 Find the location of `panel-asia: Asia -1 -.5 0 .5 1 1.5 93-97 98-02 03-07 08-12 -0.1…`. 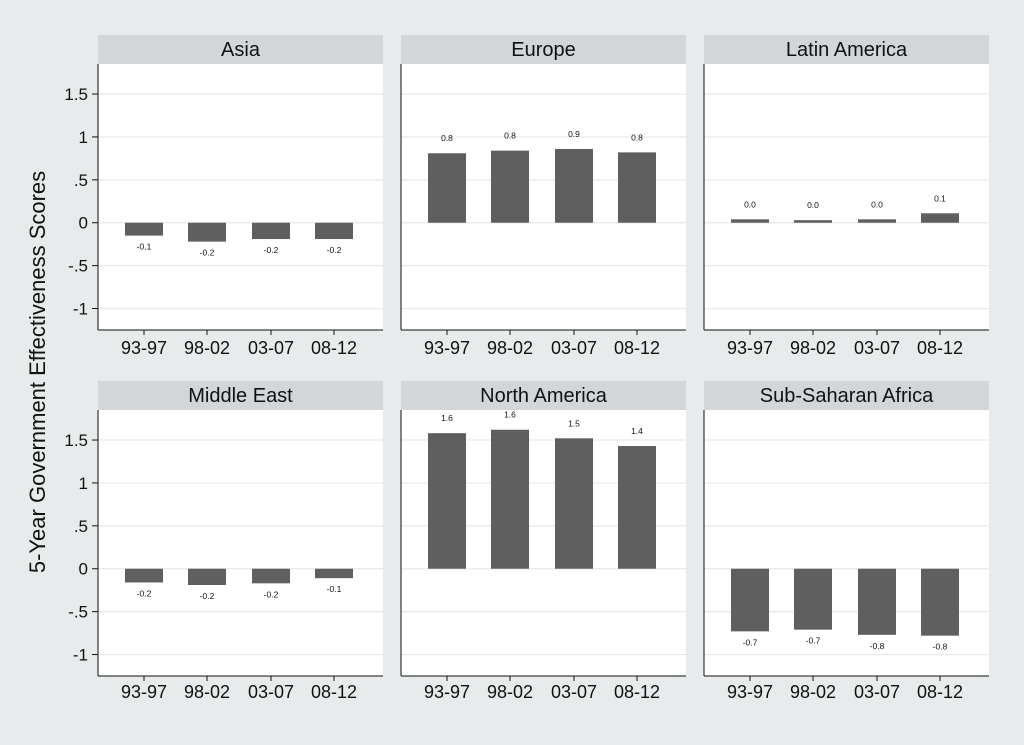

panel-asia: Asia -1 -.5 0 .5 1 1.5 93-97 98-02 03-07 08-12 -0.1… is located at coordinates (223, 196).